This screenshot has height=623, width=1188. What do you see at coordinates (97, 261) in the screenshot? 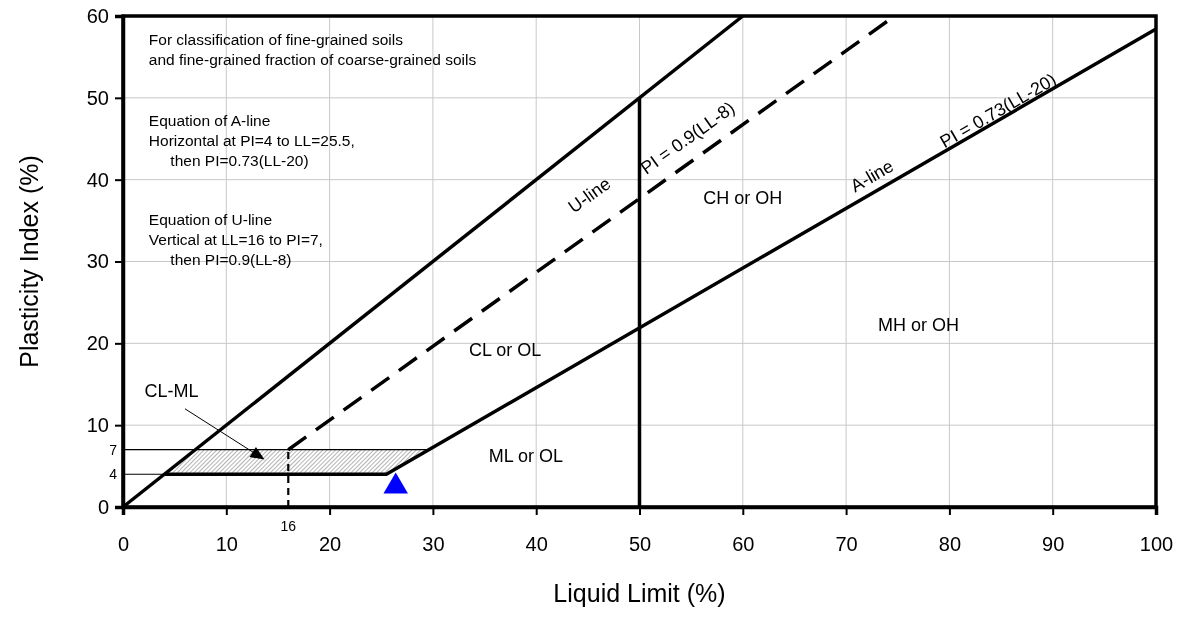
I see `y-tick-label: 30` at bounding box center [97, 261].